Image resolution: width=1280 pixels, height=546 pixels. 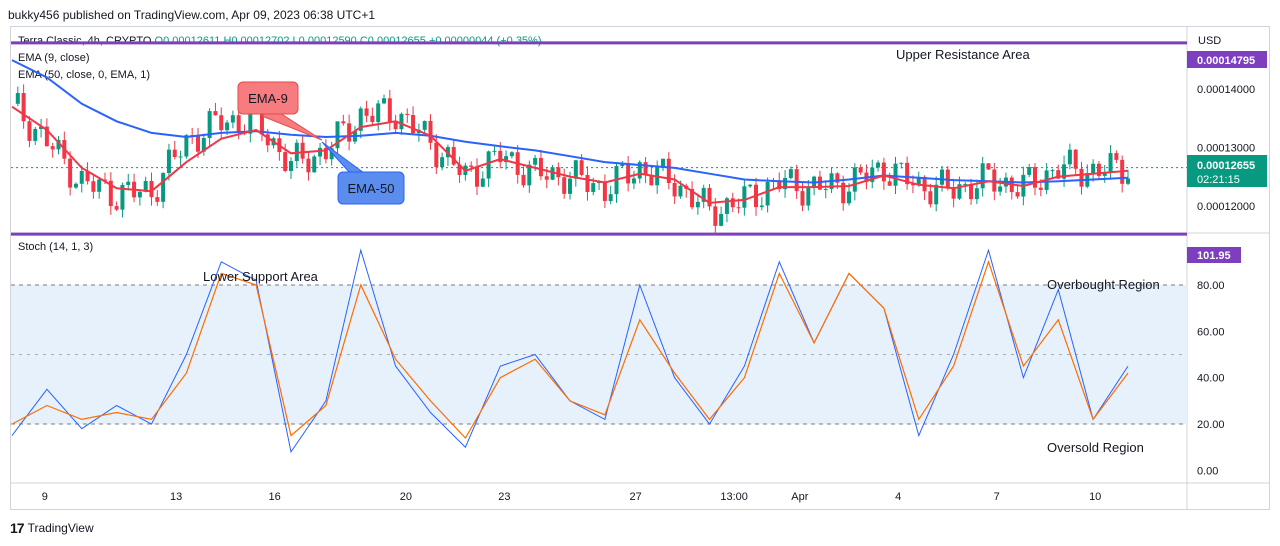 I want to click on resistance-price-tag: 0.00014795, so click(x=1227, y=59).